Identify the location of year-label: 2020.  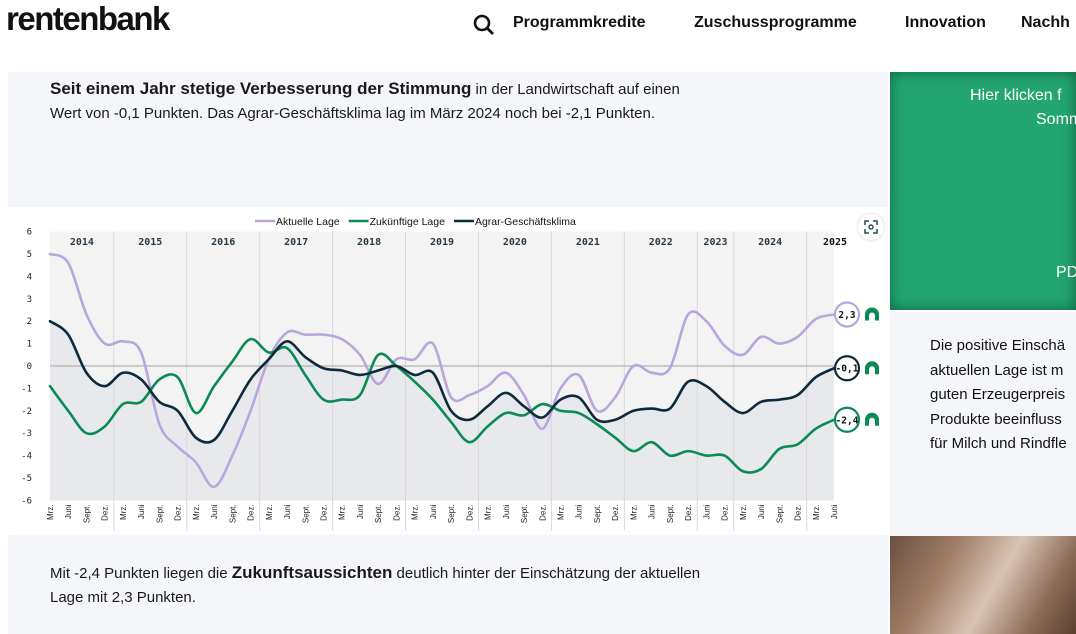
(515, 242).